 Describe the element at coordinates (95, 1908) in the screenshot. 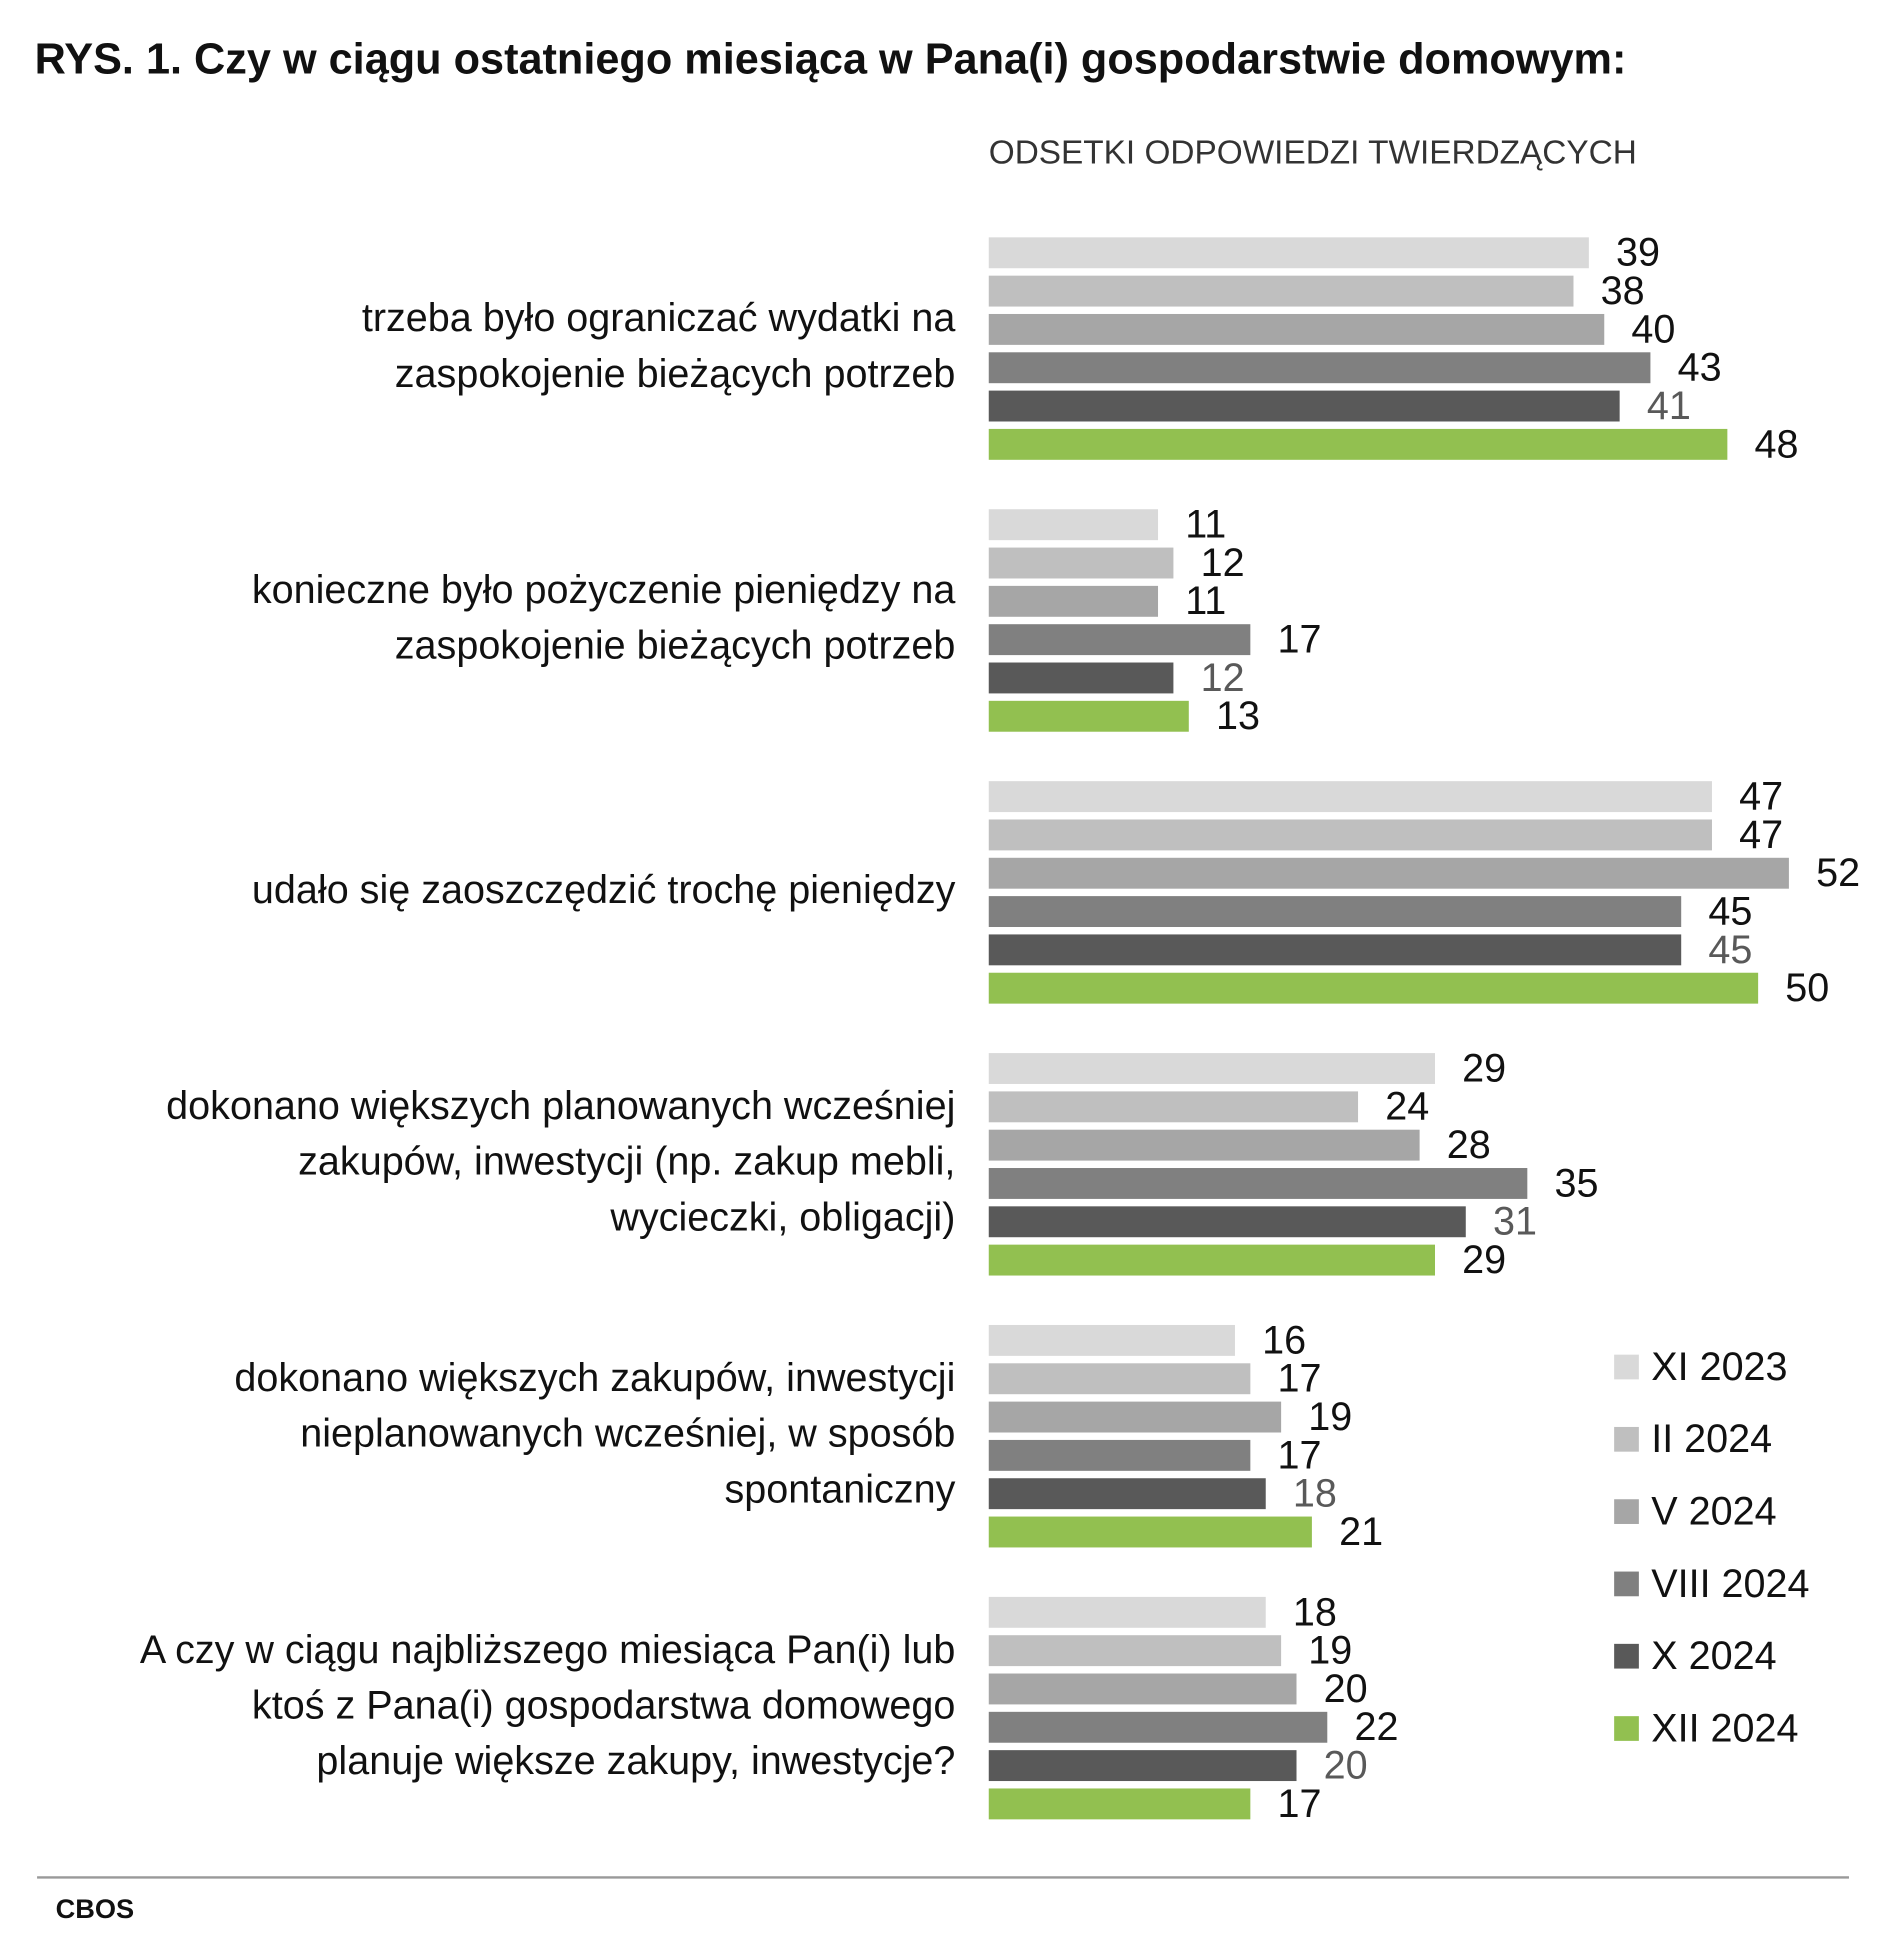

I see `source: CBOS` at that location.